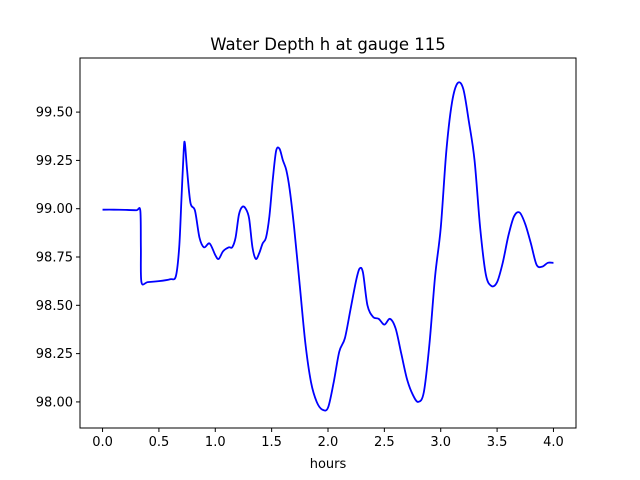  Describe the element at coordinates (215, 442) in the screenshot. I see `x-tick-label: 1.0` at that location.